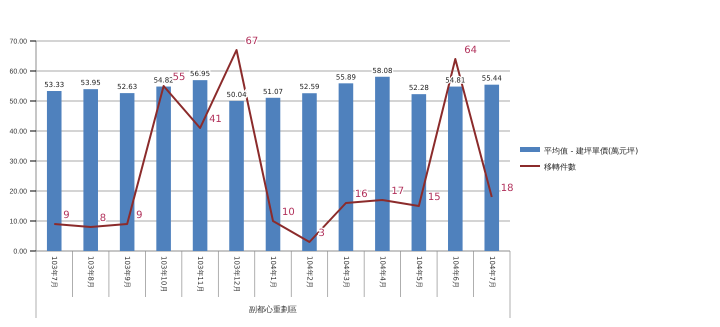 This screenshot has width=720, height=327. Describe the element at coordinates (103, 218) in the screenshot. I see `data-label: 8` at that location.